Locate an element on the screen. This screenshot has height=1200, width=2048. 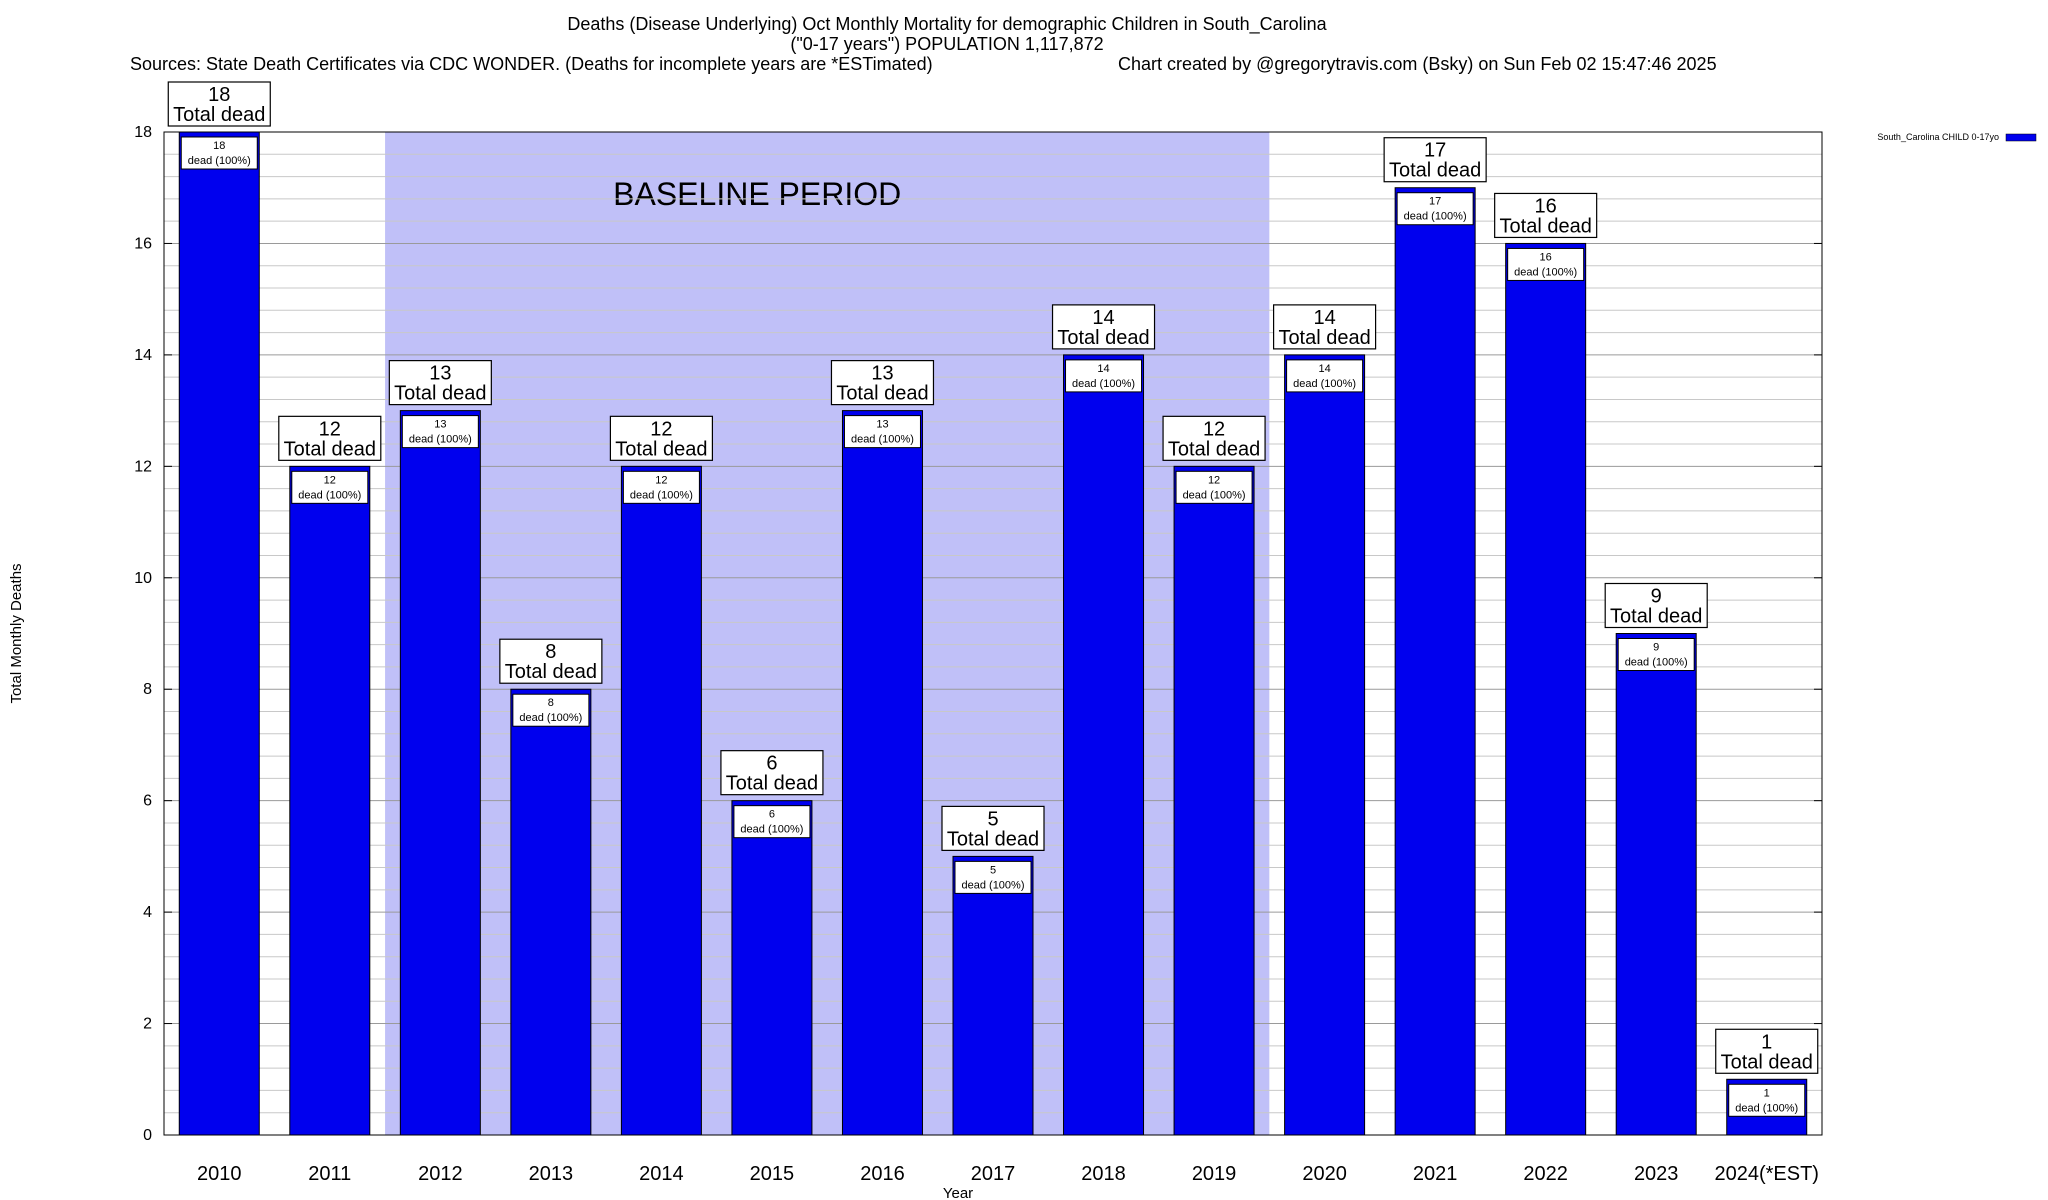
bar-inner-label-value: 1 is located at coordinates (1767, 1093).